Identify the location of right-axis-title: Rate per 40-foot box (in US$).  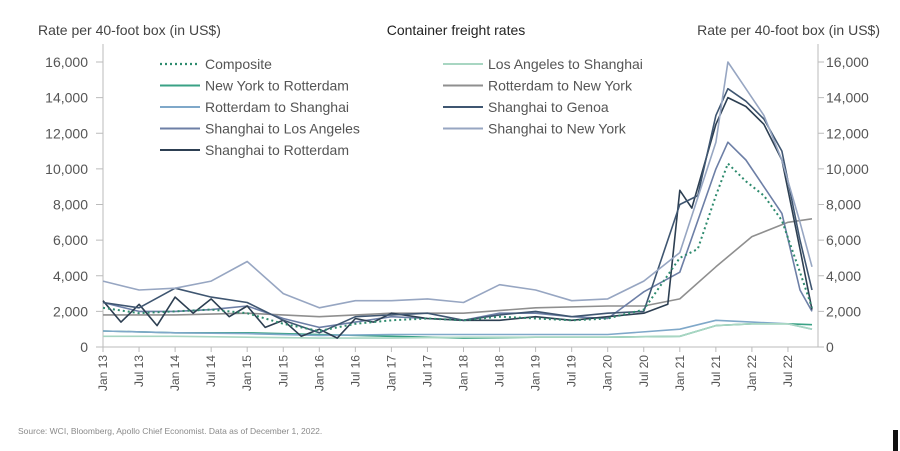
(788, 30).